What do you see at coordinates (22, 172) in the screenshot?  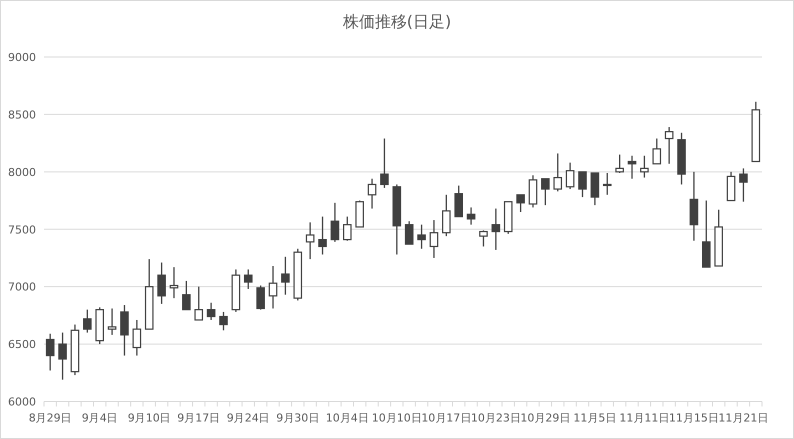 I see `y-tick-label: 8000` at bounding box center [22, 172].